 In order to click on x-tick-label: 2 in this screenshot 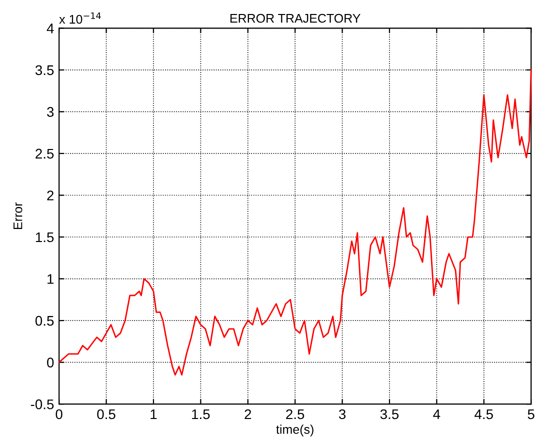, I will do `click(248, 414)`.